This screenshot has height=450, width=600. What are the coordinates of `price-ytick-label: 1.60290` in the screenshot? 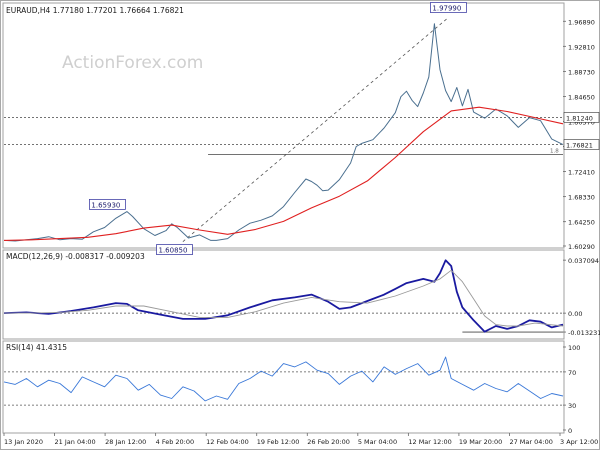 It's located at (581, 247).